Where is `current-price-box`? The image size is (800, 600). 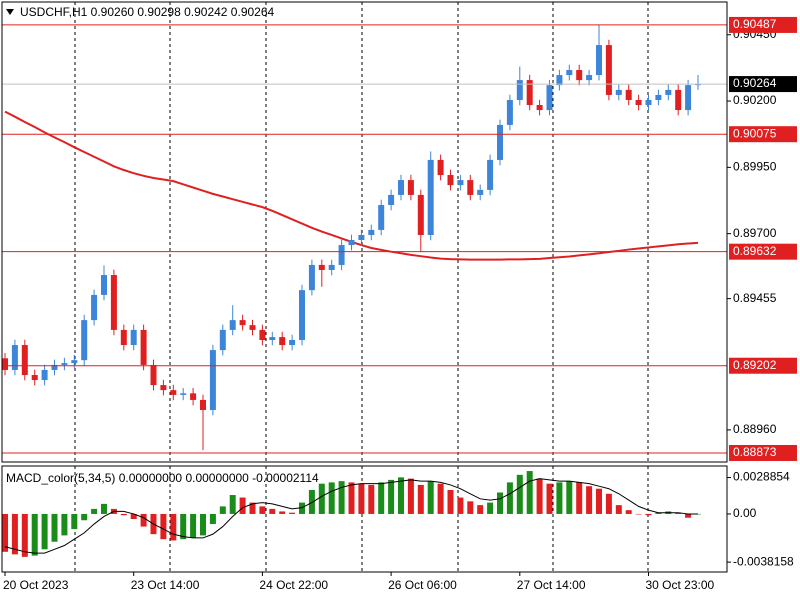
current-price-box is located at coordinates (763, 84).